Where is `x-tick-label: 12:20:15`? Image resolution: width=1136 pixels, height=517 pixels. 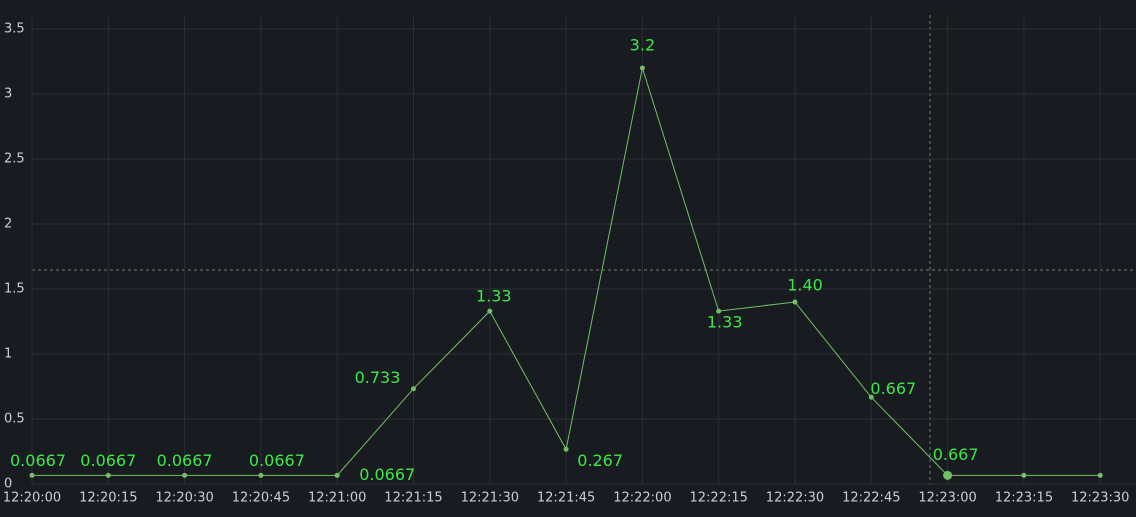
x-tick-label: 12:20:15 is located at coordinates (108, 498).